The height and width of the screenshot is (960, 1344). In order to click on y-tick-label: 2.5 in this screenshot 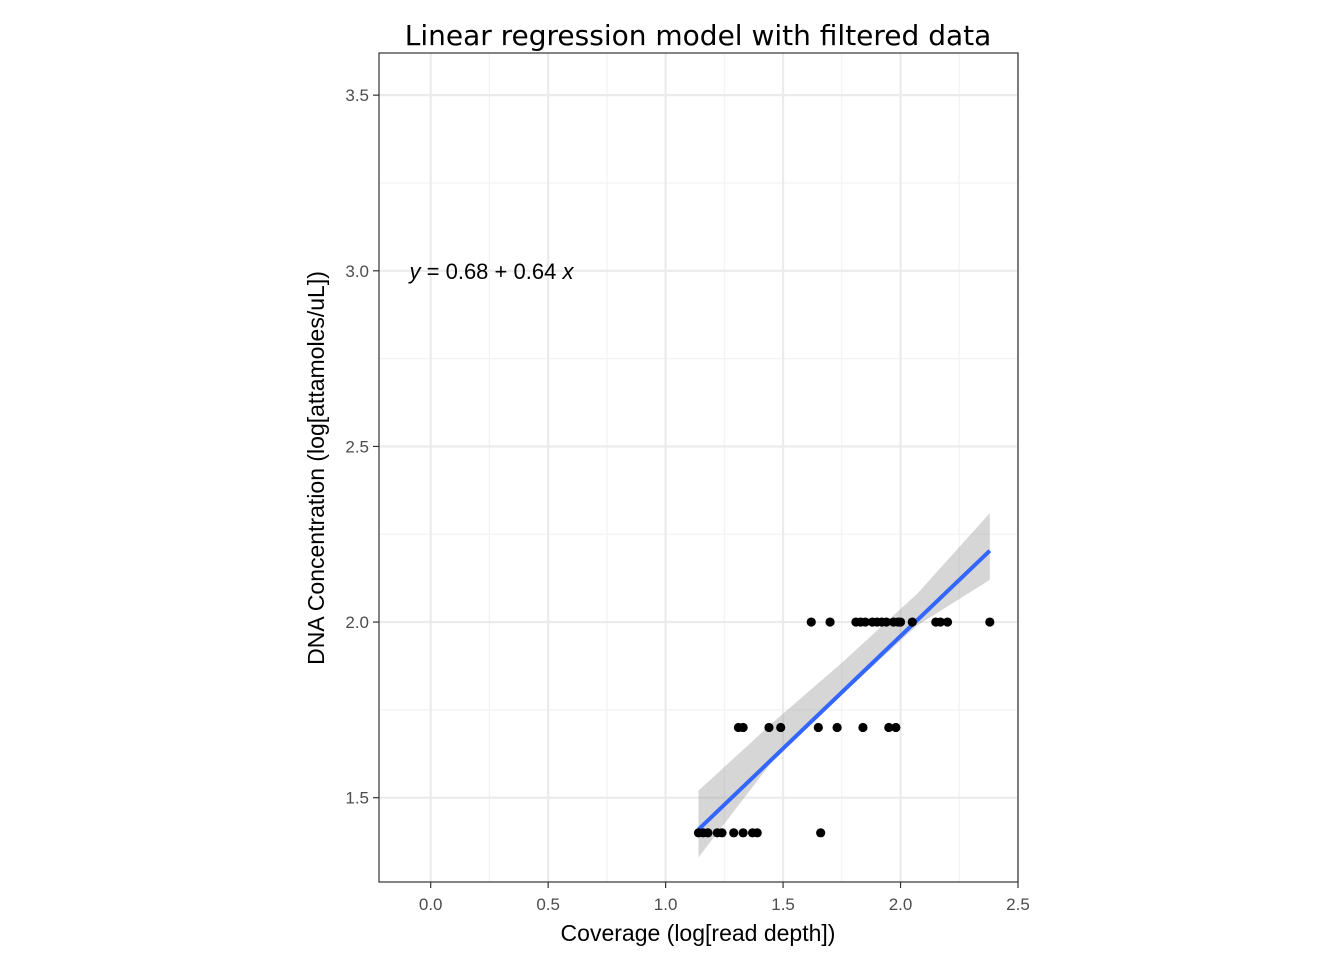, I will do `click(357, 446)`.